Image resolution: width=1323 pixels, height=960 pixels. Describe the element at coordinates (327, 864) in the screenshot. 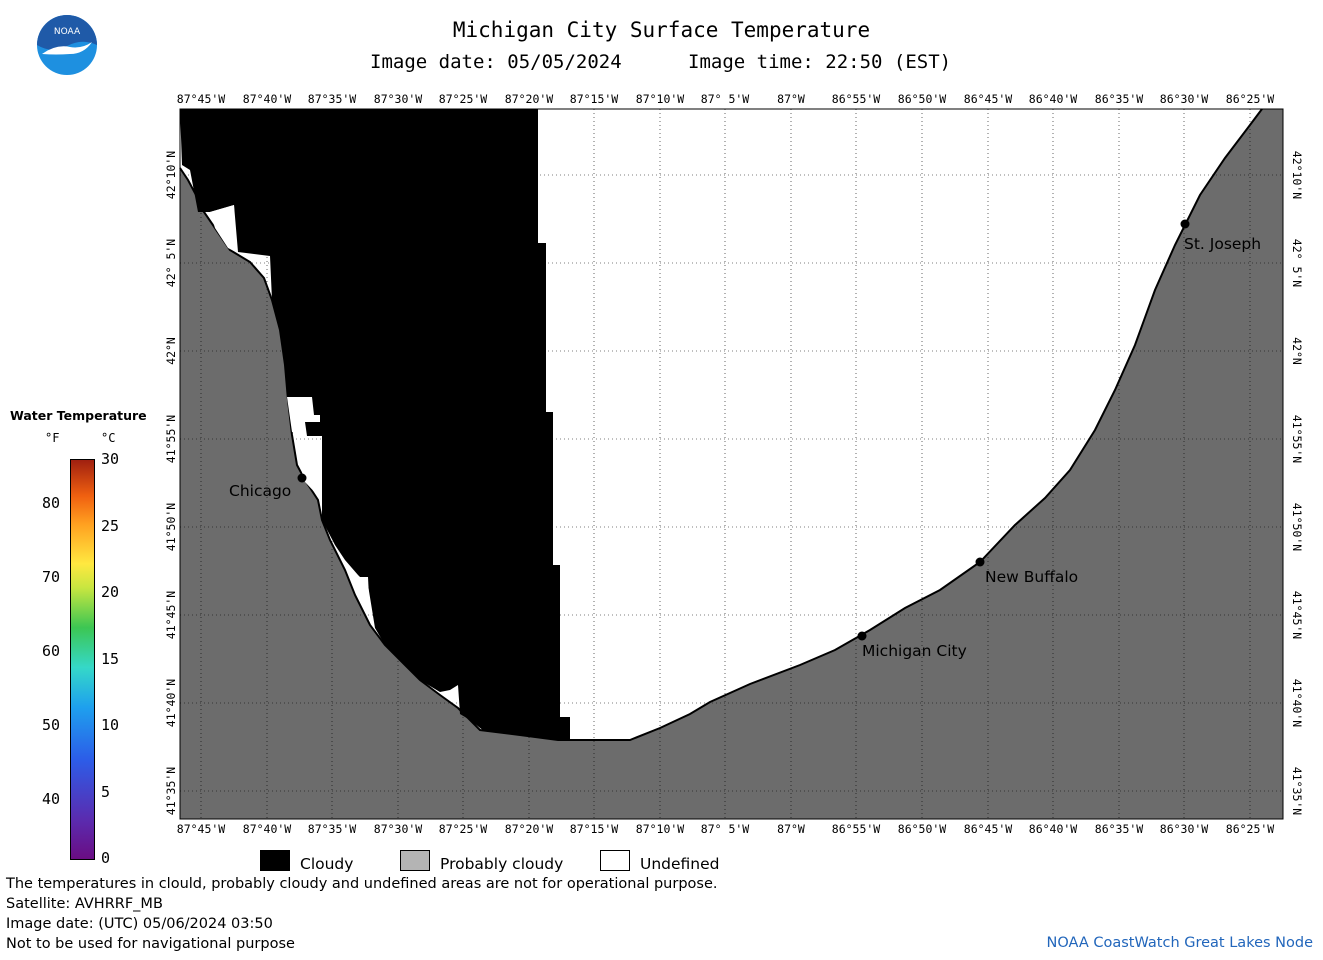

I see `legend-label-cloudy: Cloudy` at that location.